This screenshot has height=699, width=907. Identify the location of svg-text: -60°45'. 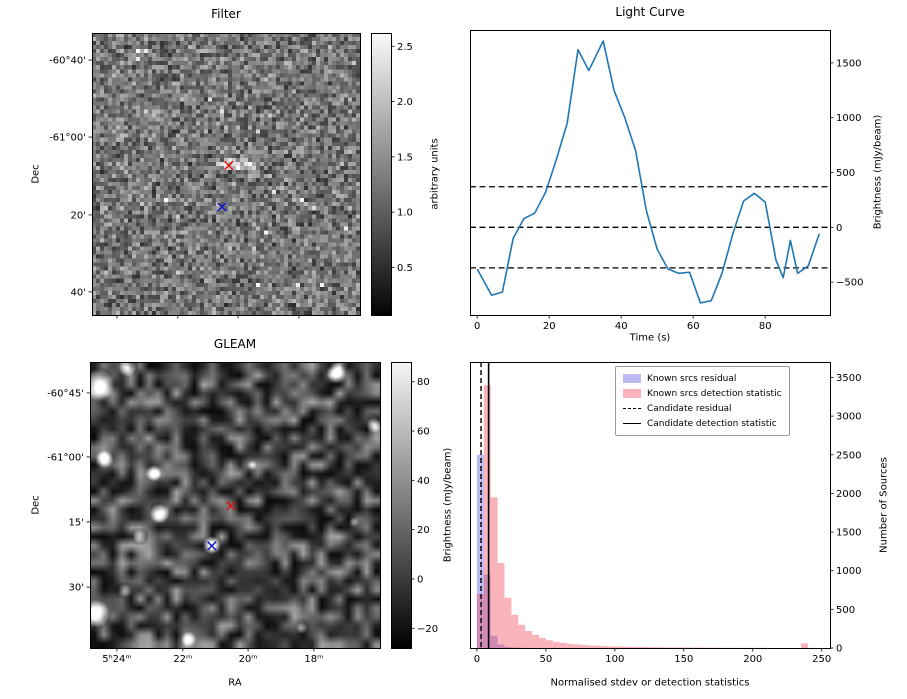
(65, 393).